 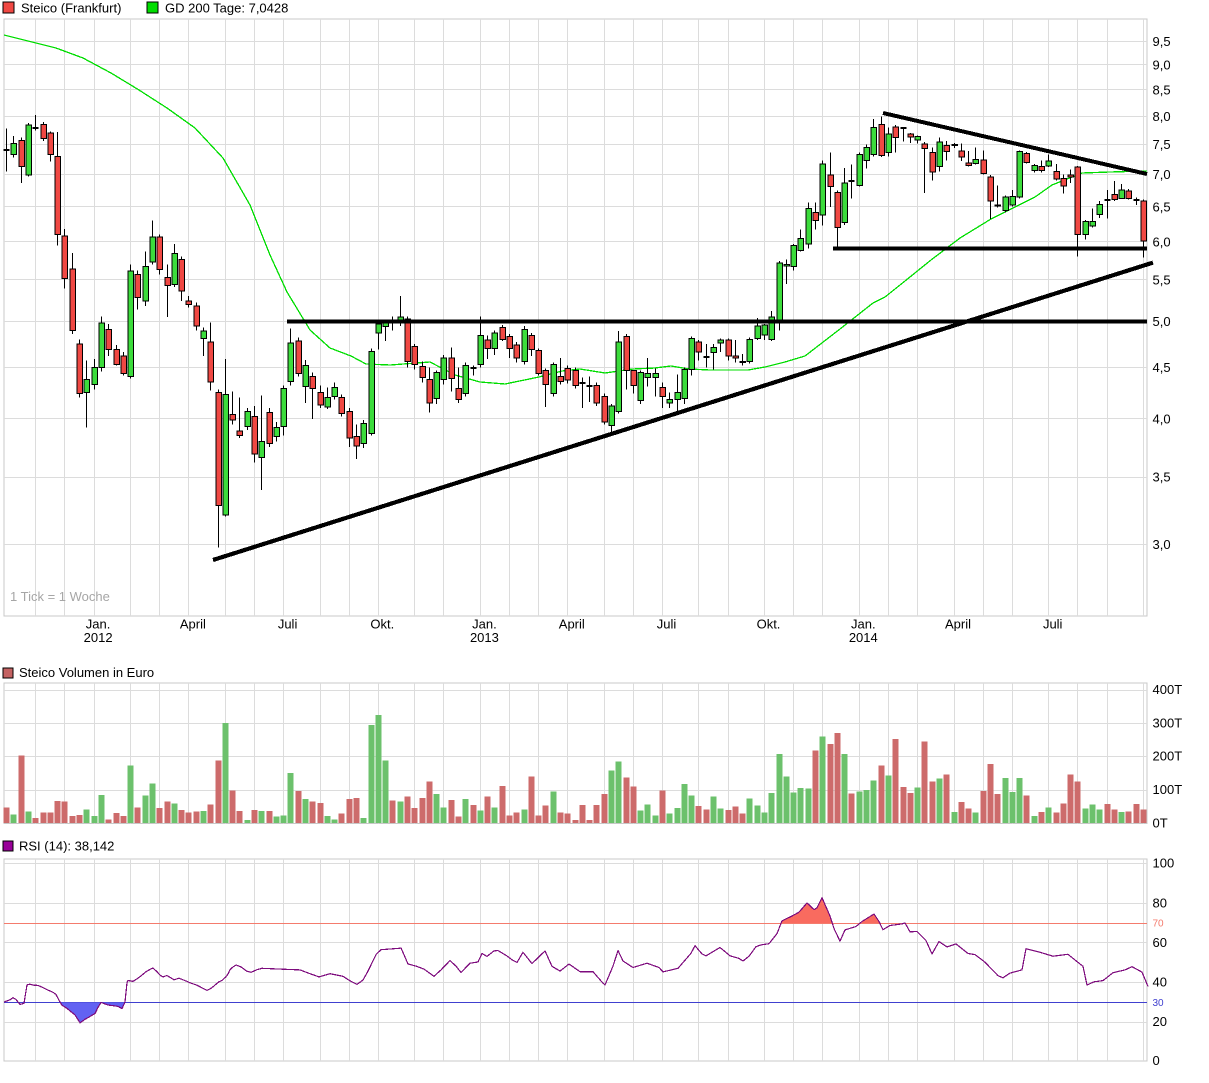 What do you see at coordinates (1162, 64) in the screenshot?
I see `svg-text: 9,0` at bounding box center [1162, 64].